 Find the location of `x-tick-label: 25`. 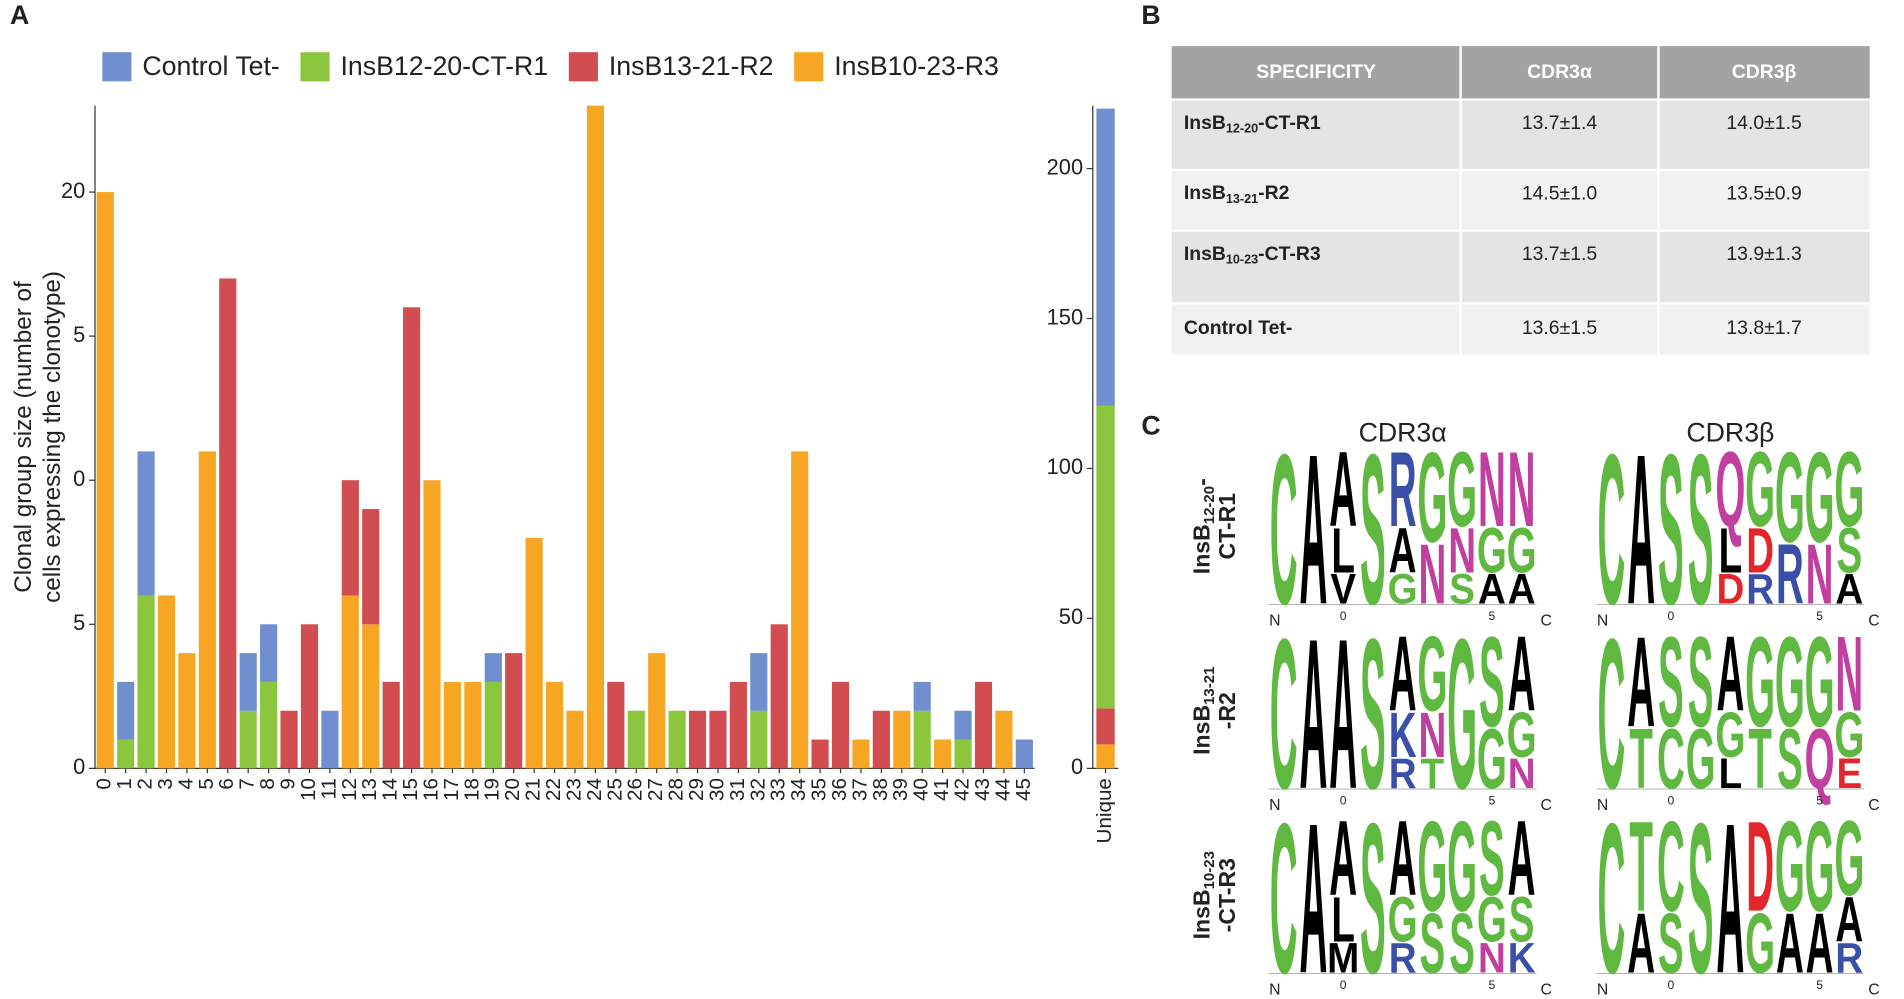

x-tick-label: 25 is located at coordinates (614, 789).